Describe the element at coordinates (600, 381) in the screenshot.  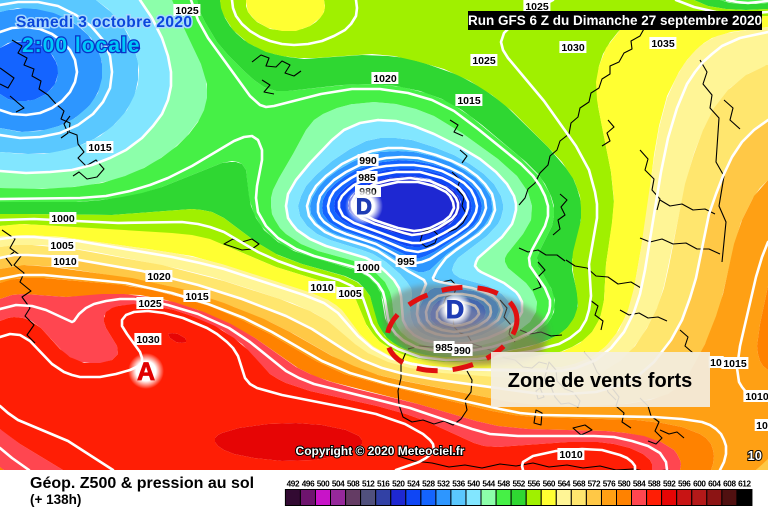
I see `svg-text: Zone de vents forts` at that location.